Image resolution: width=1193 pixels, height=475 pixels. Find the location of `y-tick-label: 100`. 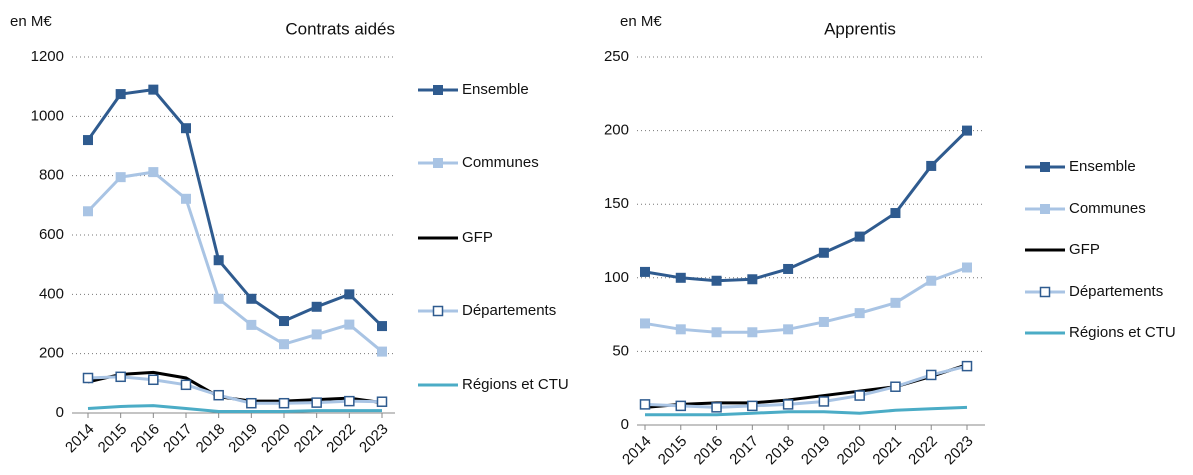

y-tick-label: 100 is located at coordinates (616, 277).